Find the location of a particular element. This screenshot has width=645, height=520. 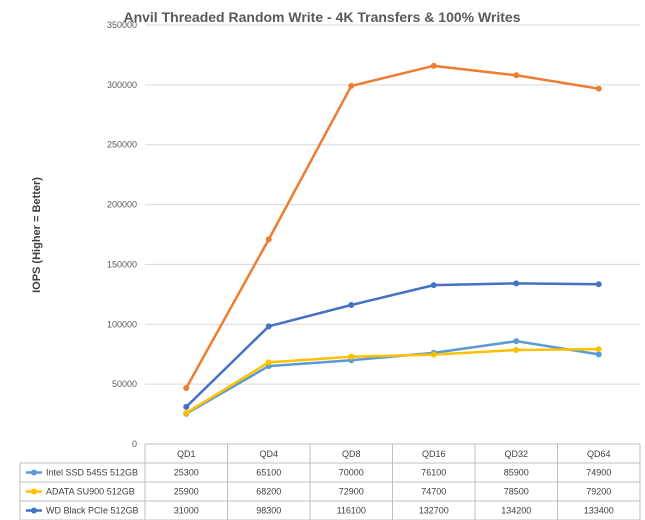

y-tick-label: 100000 is located at coordinates (122, 324).